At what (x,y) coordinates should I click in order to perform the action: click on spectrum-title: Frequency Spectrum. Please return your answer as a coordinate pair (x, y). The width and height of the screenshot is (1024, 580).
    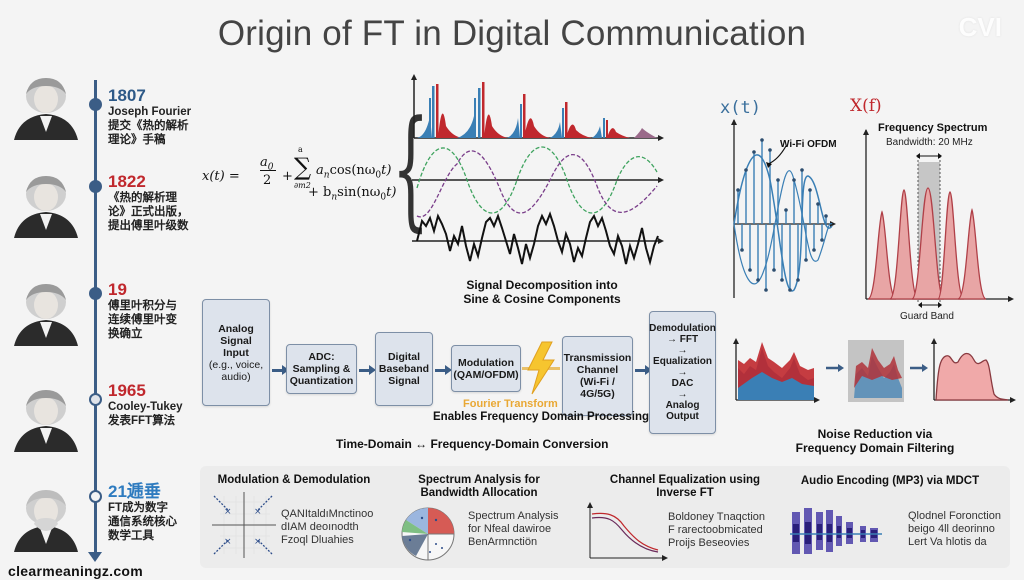
    Looking at the image, I should click on (933, 128).